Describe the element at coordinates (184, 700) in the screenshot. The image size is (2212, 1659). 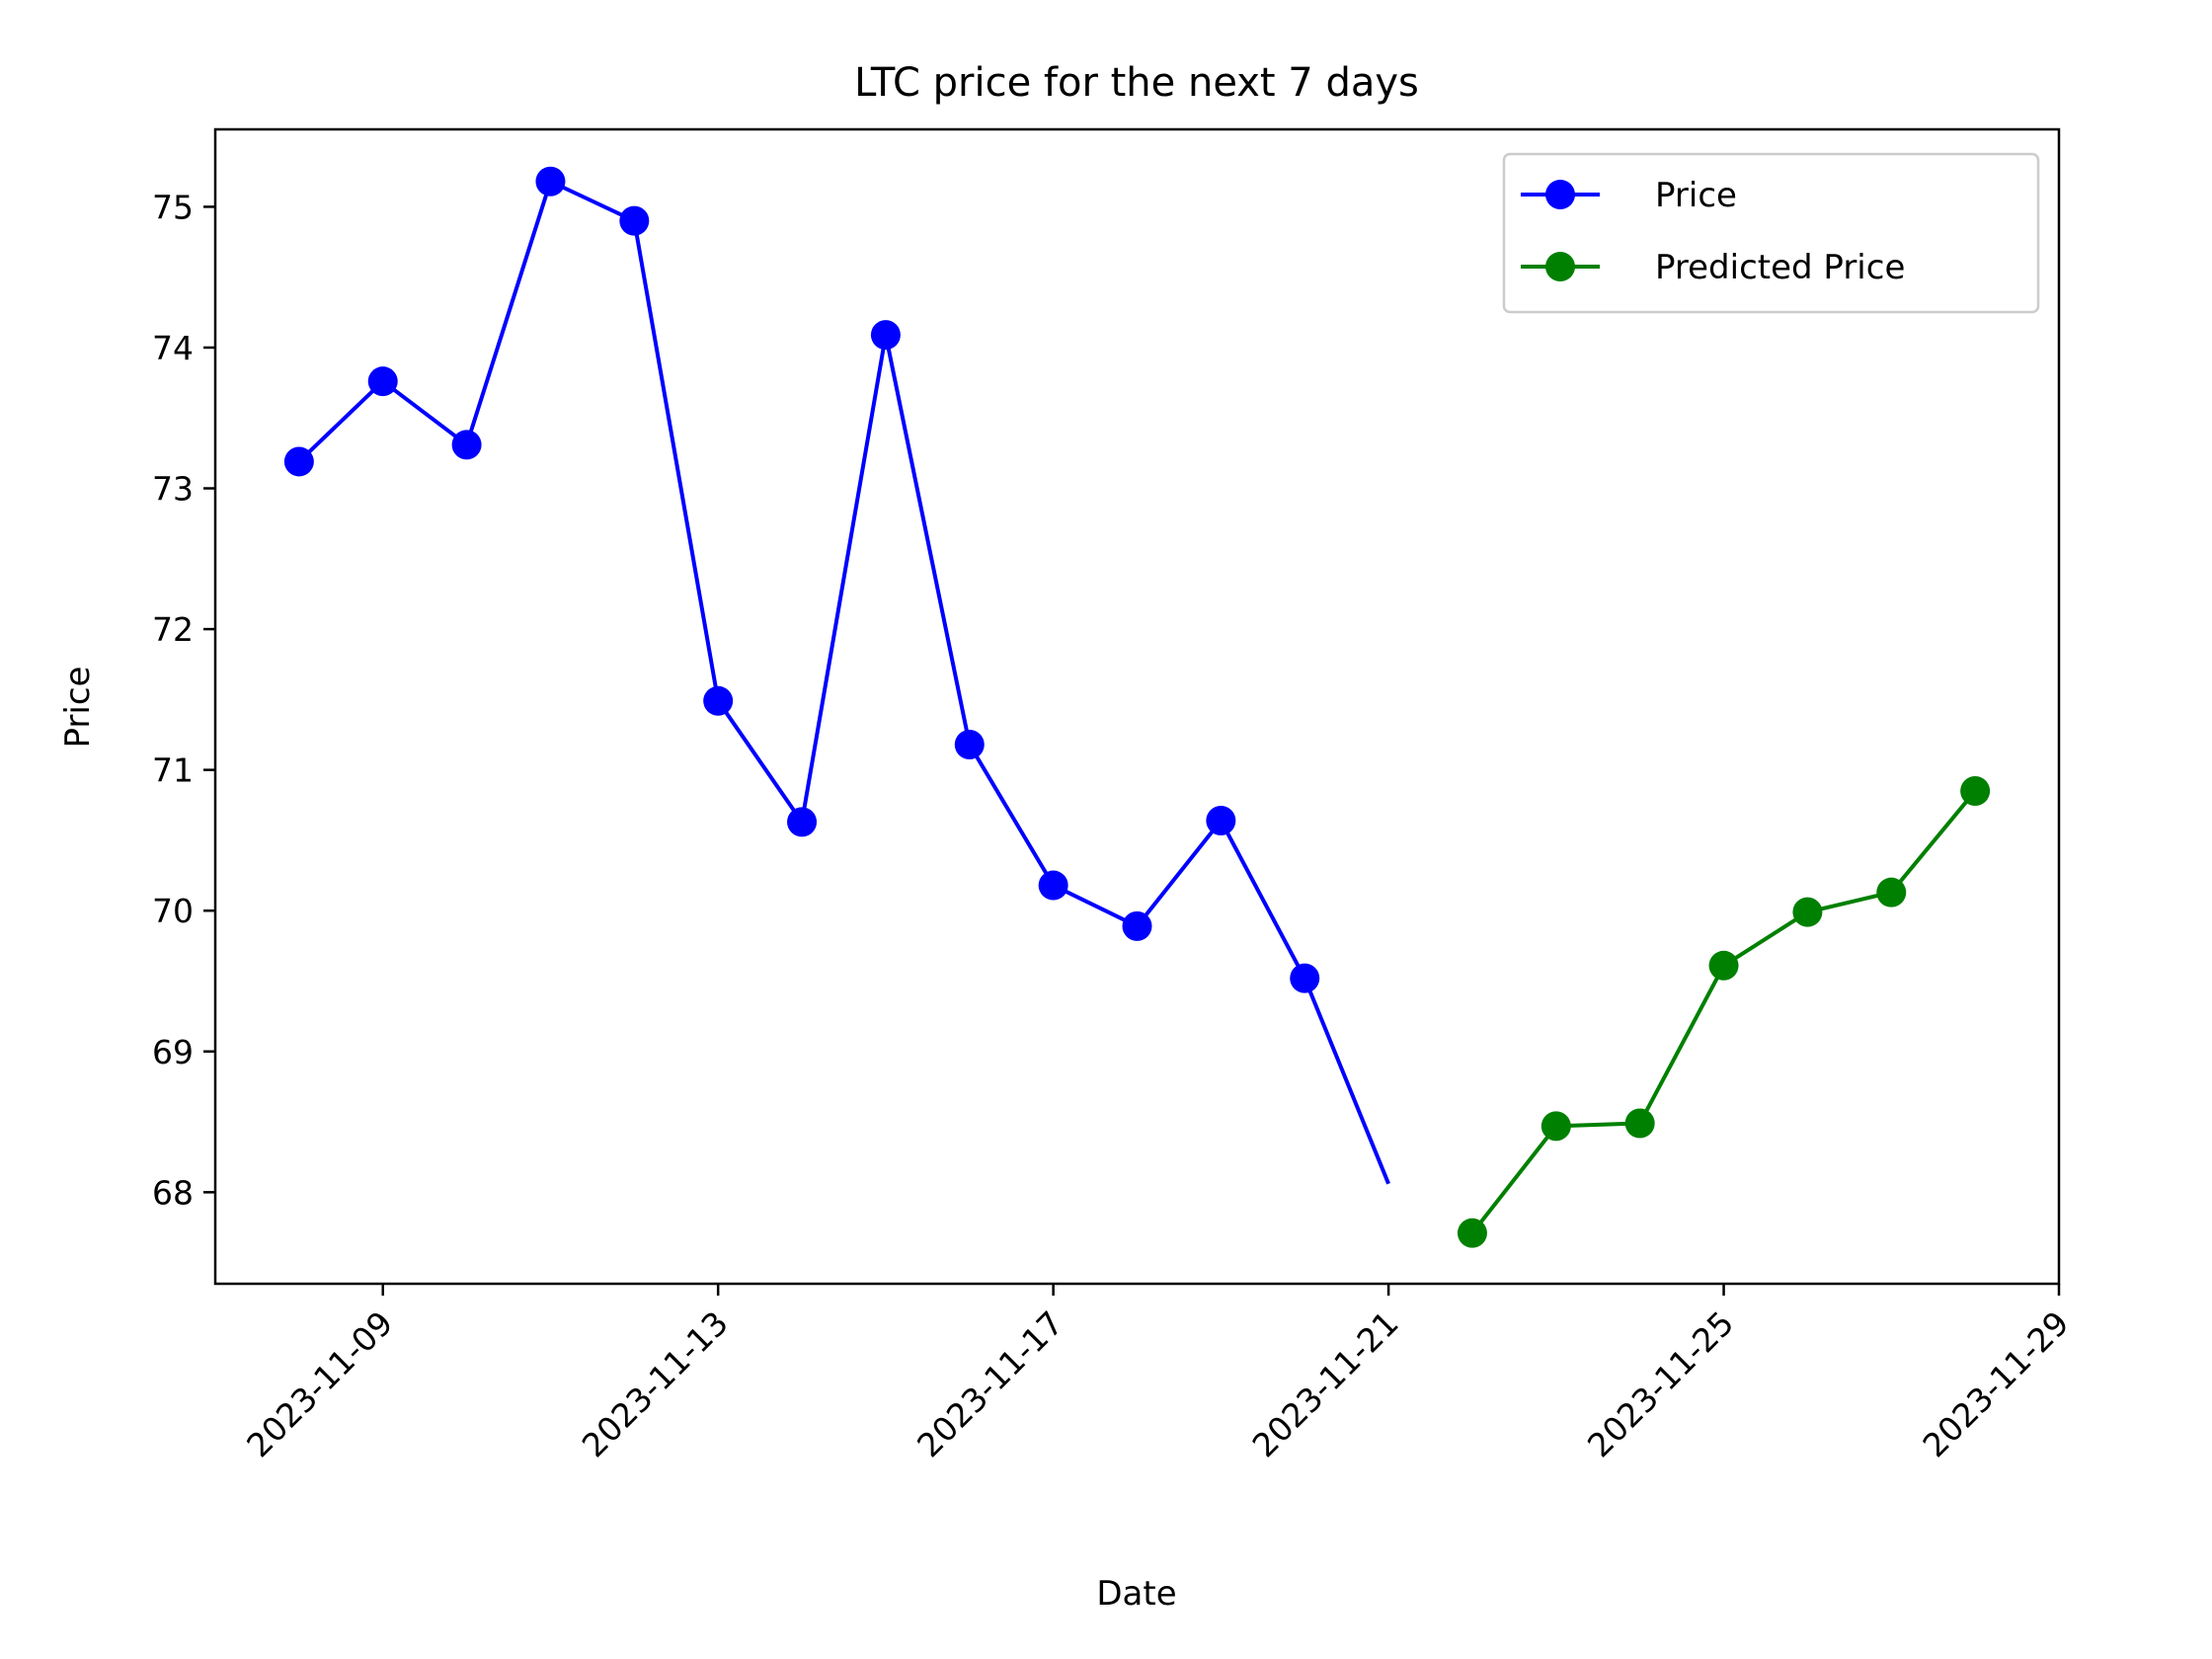
I see `y-axis: 68 69 70 71 72 73 74 75` at that location.